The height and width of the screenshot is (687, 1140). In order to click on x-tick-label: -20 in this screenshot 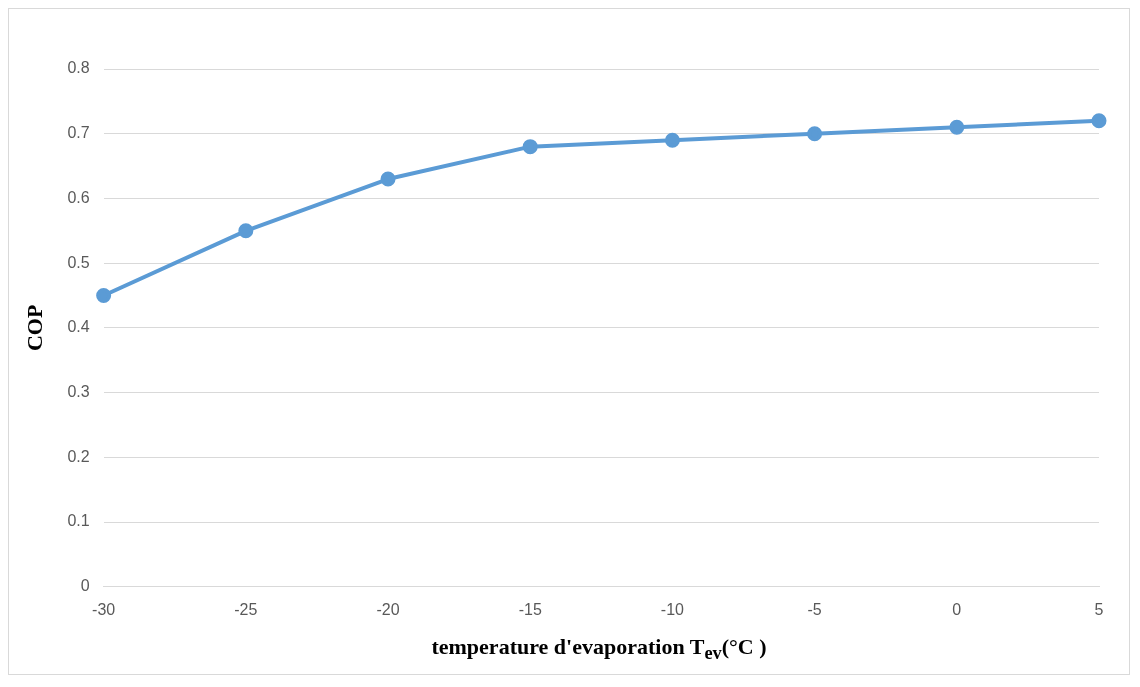, I will do `click(388, 609)`.